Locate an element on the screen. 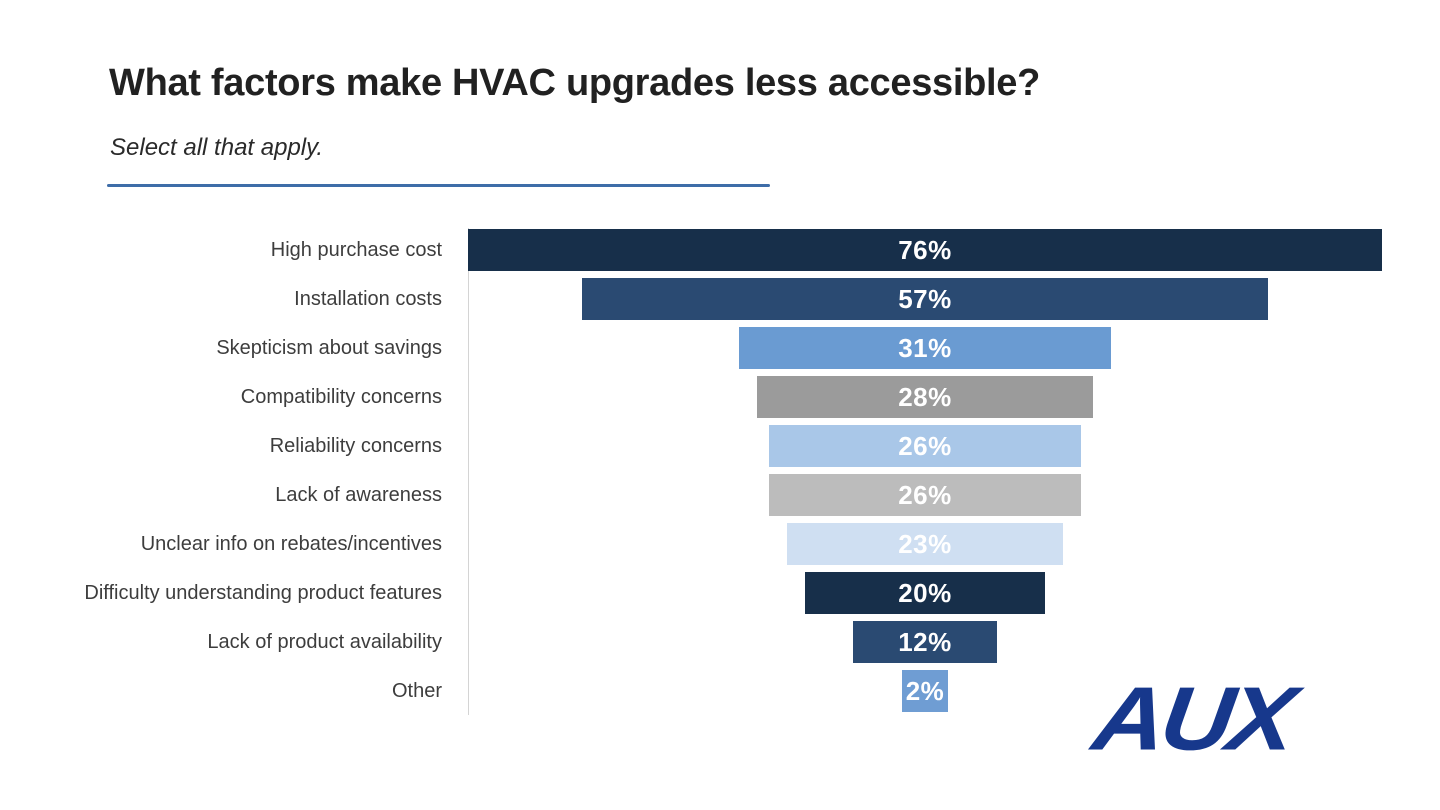  value-label: 31% is located at coordinates (925, 348).